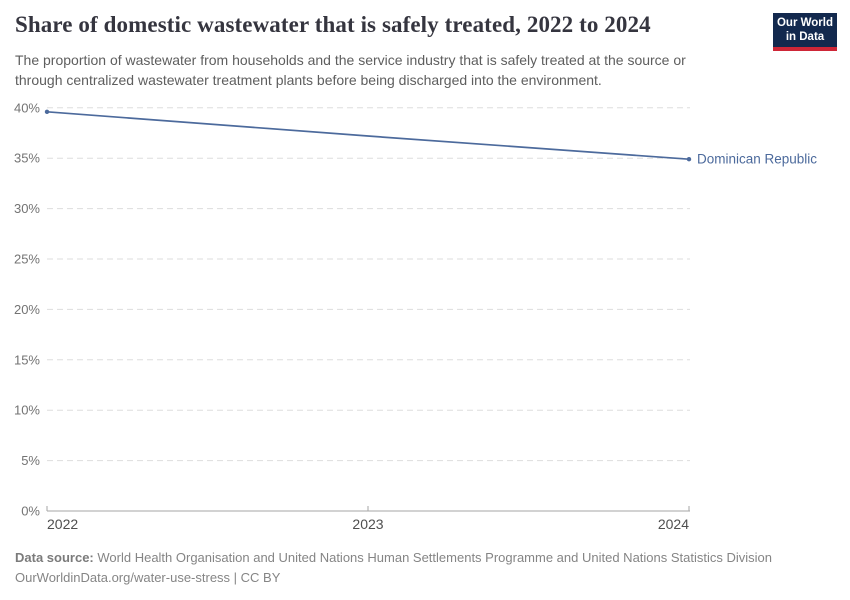 The width and height of the screenshot is (850, 600). Describe the element at coordinates (804, 23) in the screenshot. I see `logo-text-line1: Our World` at that location.